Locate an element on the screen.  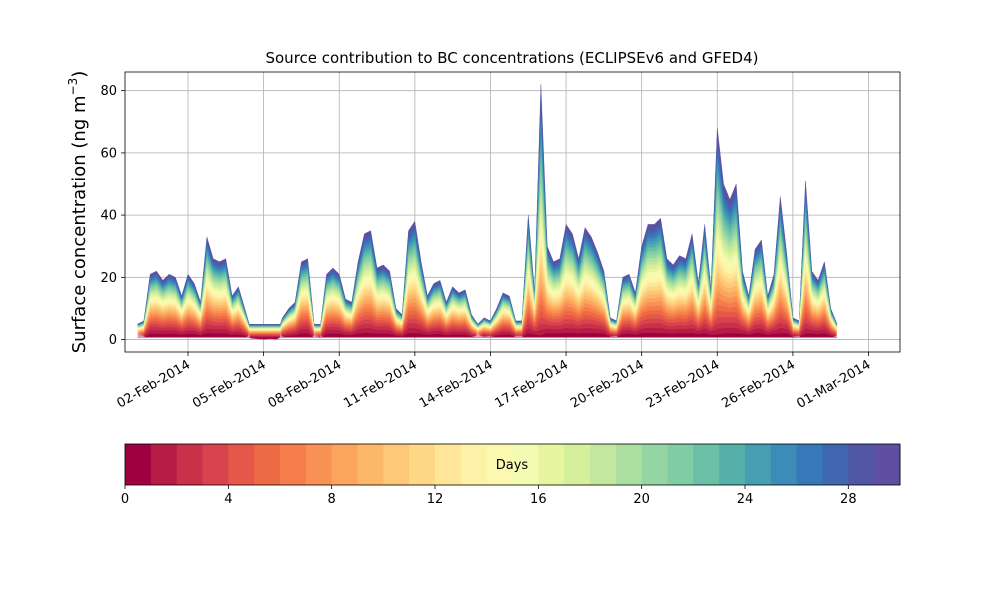
y-tick-label: 80 is located at coordinates (108, 91).